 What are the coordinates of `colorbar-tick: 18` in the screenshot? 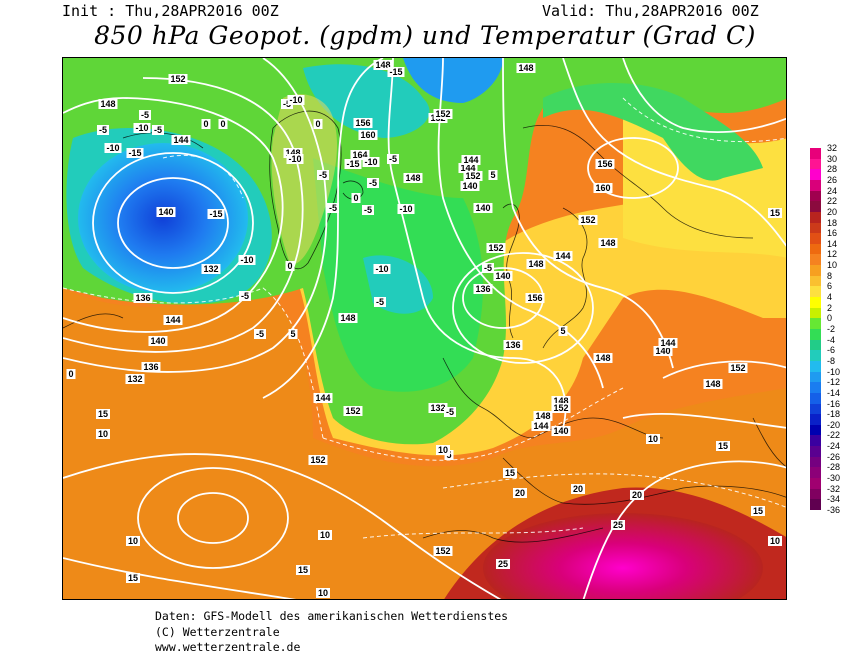 It's located at (832, 222).